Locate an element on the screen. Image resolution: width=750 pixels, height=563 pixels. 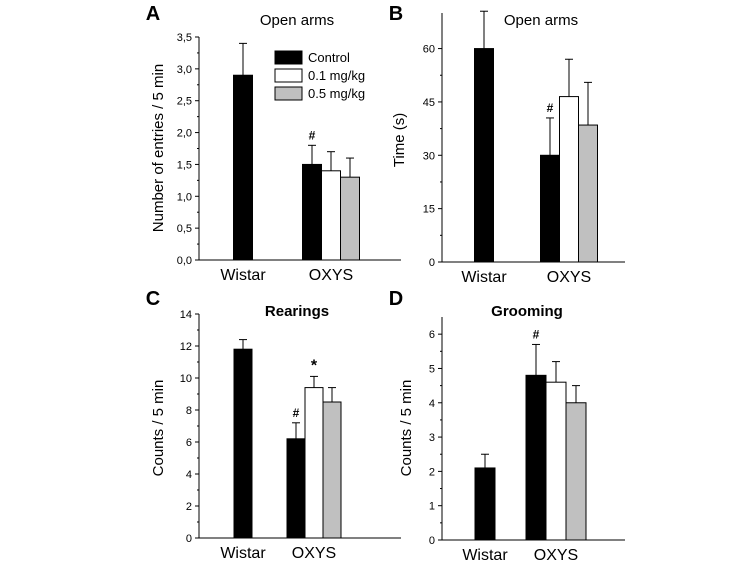
y-tick-label: 2,0 is located at coordinates (184, 134).